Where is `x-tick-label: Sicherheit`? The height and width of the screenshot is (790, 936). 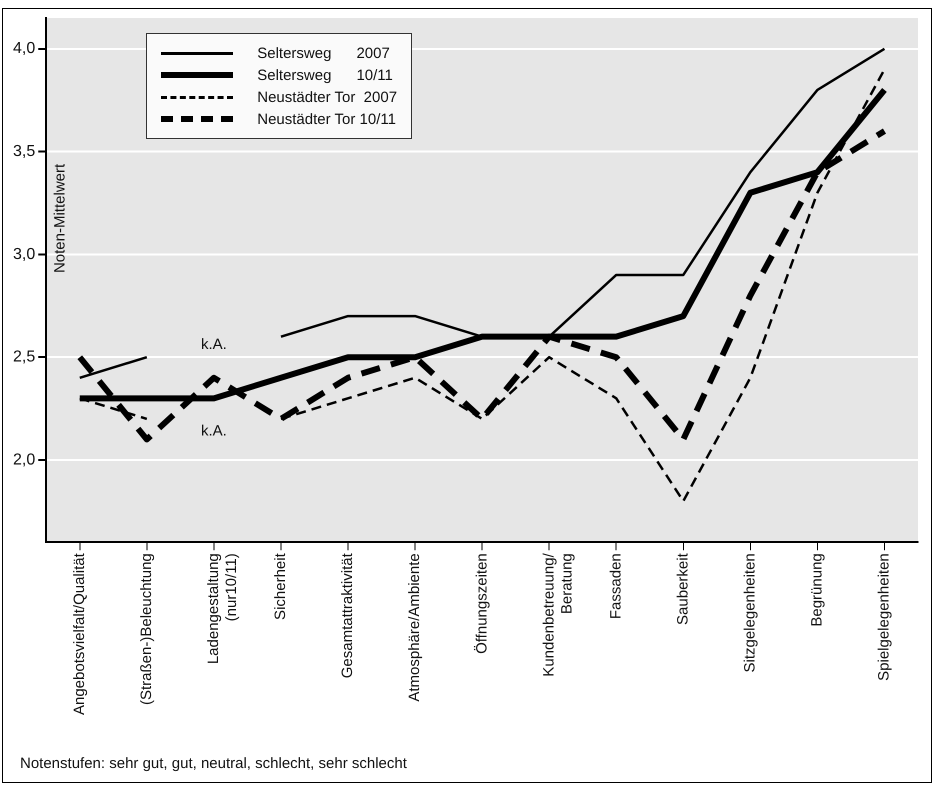 x-tick-label: Sicherheit is located at coordinates (281, 586).